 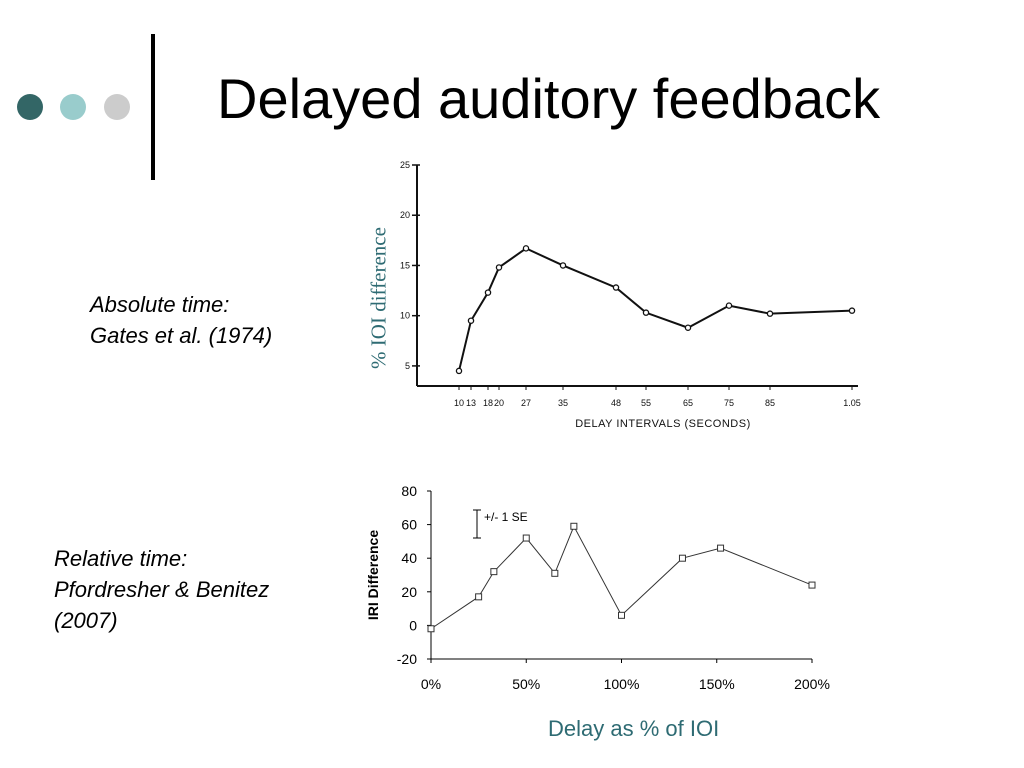 I want to click on chart1-series-line, so click(x=655, y=309).